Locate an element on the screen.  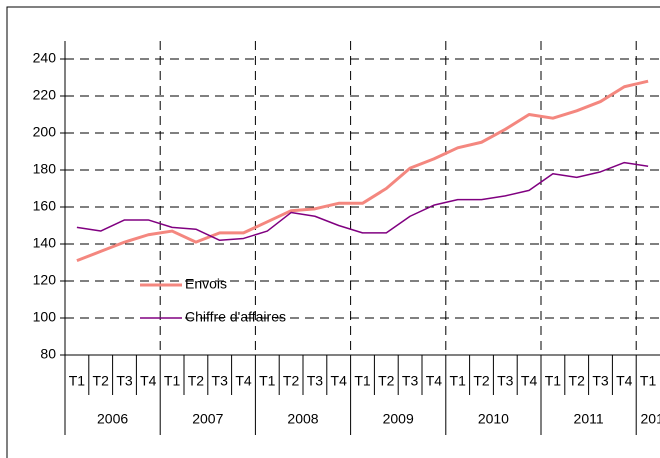
y-tick-label: 240 is located at coordinates (45, 58).